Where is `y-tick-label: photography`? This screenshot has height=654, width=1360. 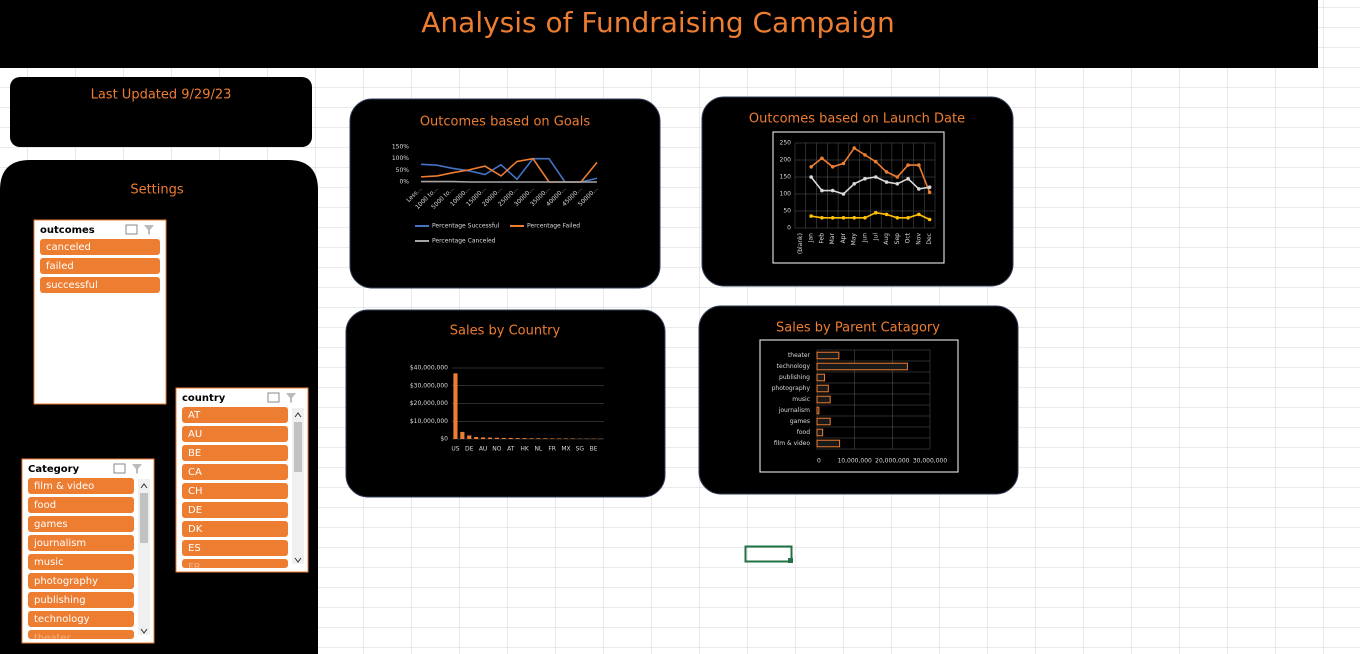 y-tick-label: photography is located at coordinates (791, 388).